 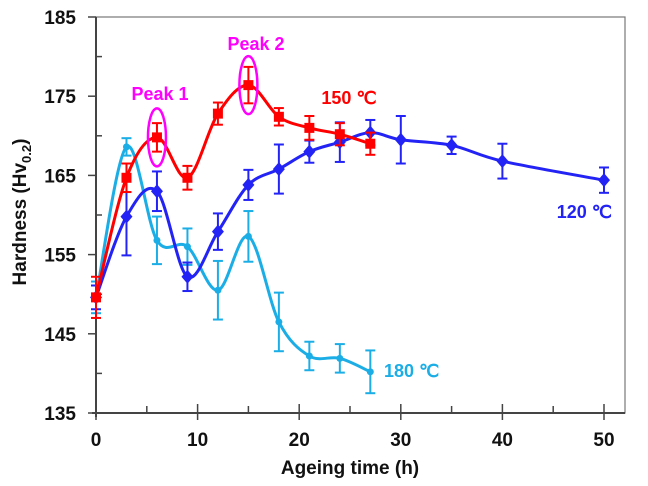 I want to click on x-tick-label: 10, so click(x=197, y=440).